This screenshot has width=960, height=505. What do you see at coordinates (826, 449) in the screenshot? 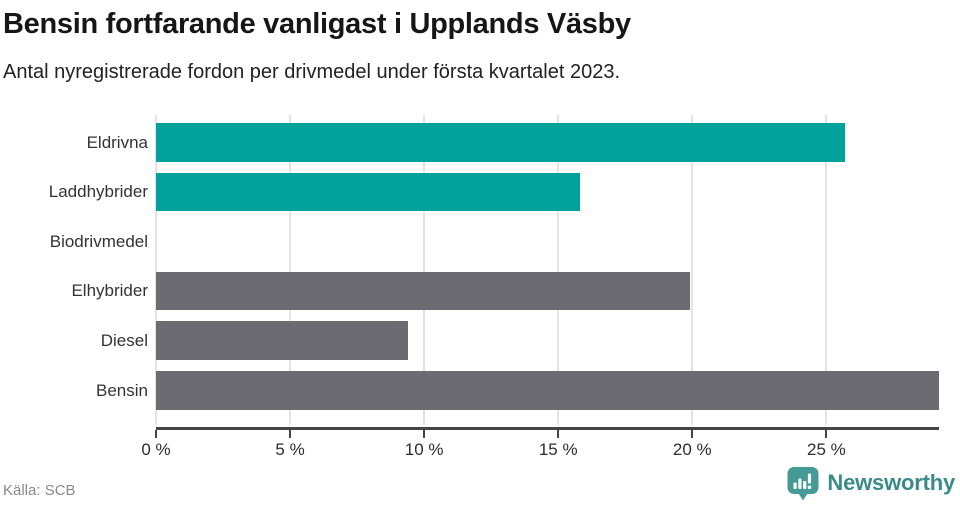
I see `axis-tick-label: 25 %` at bounding box center [826, 449].